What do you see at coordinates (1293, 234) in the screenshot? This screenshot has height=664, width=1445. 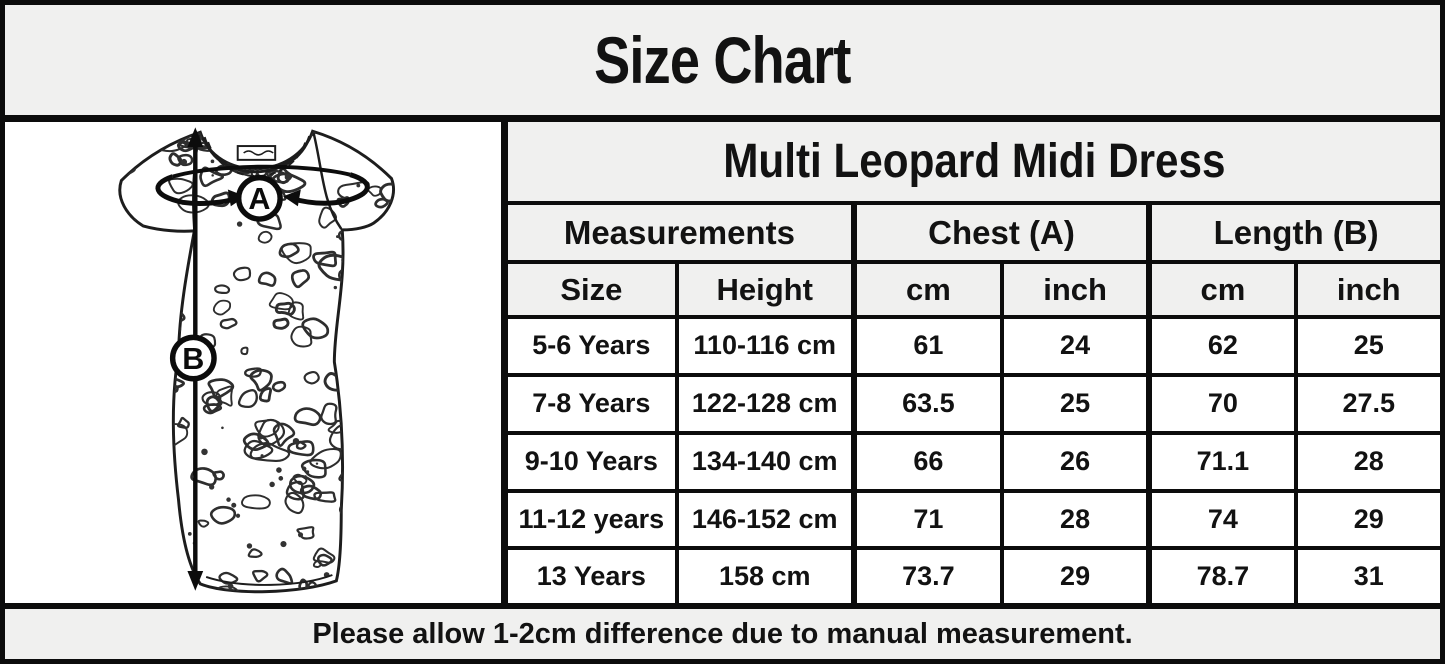 I see `group-header-length: Length (B)` at bounding box center [1293, 234].